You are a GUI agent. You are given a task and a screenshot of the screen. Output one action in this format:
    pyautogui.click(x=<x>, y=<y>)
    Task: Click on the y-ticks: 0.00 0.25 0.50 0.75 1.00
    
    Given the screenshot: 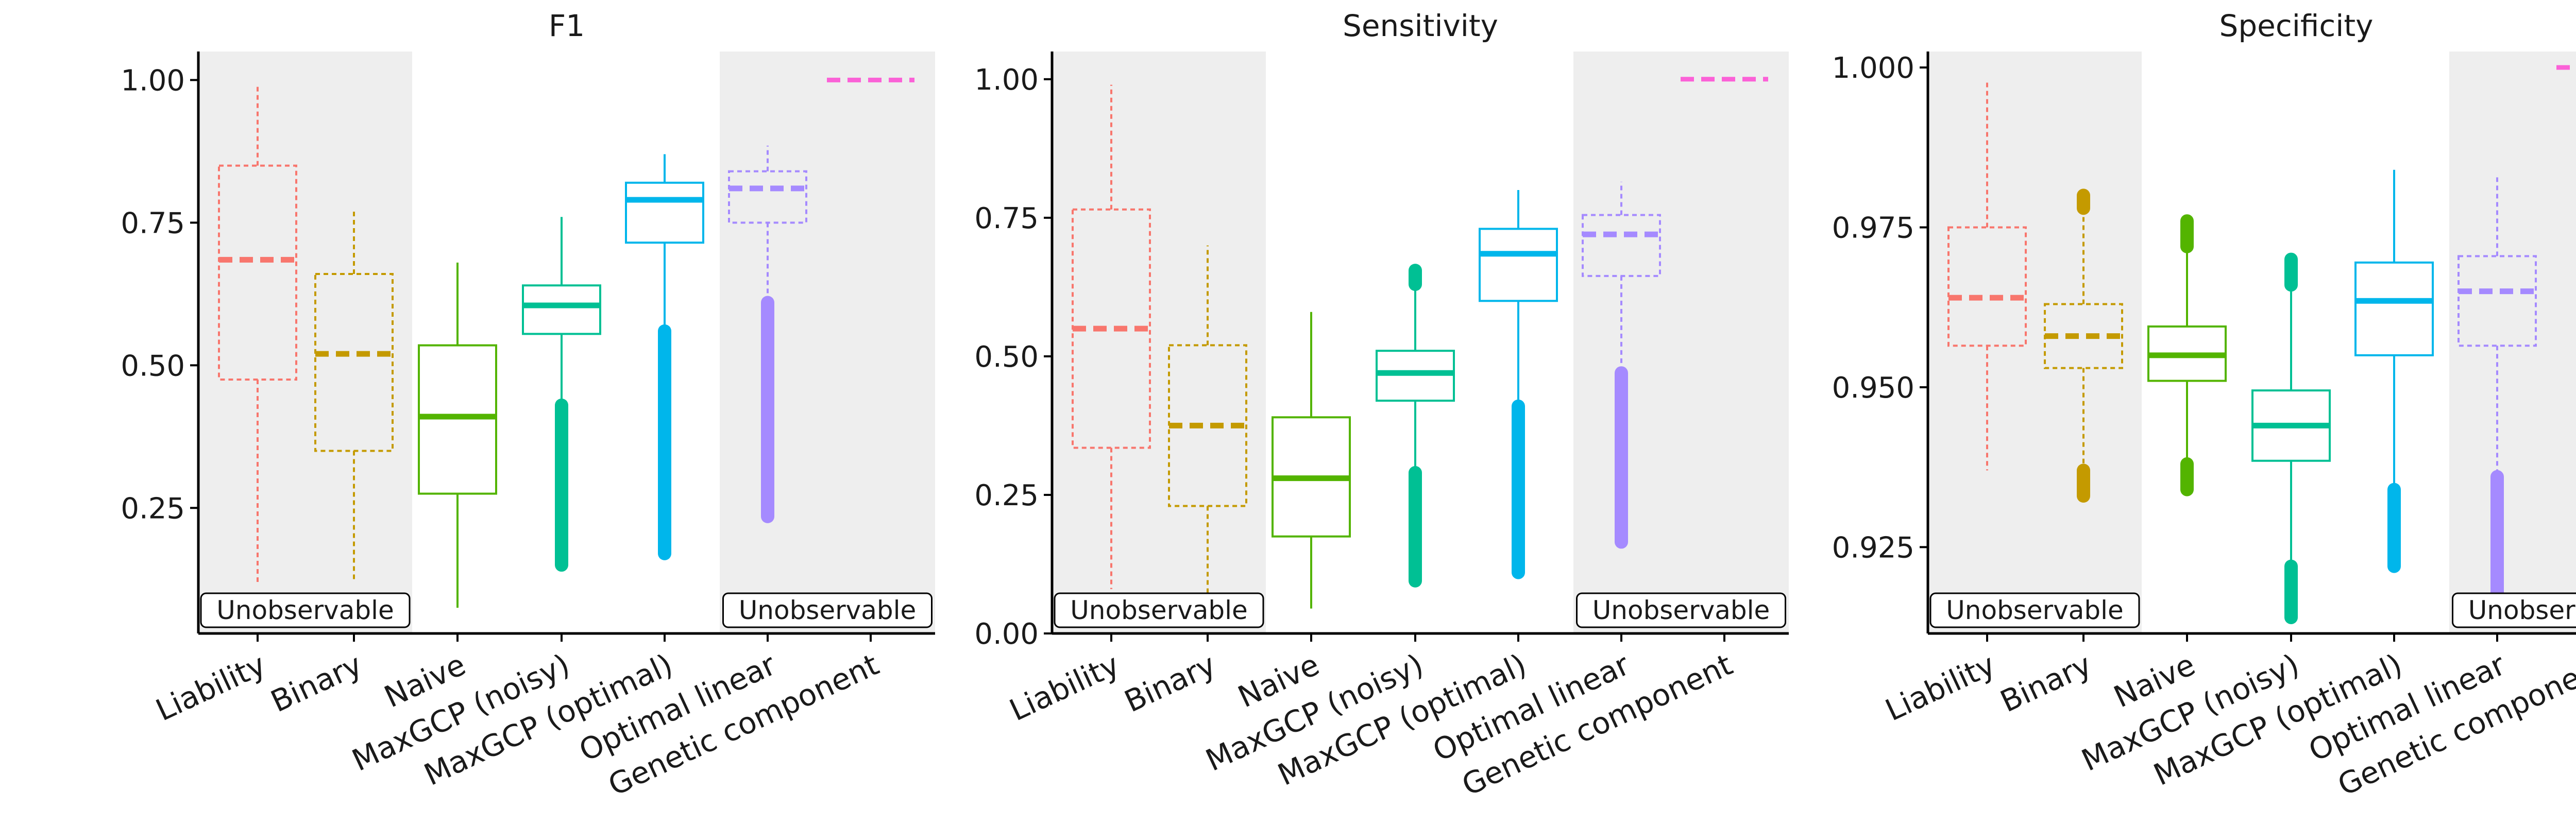 What is the action you would take?
    pyautogui.click(x=1013, y=357)
    